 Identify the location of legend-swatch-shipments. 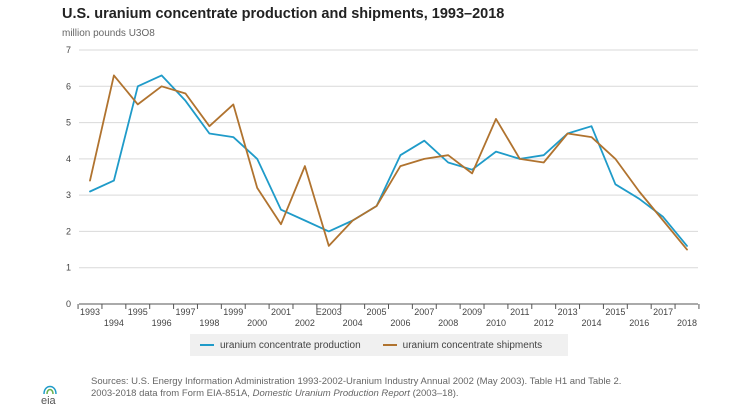
(389, 345).